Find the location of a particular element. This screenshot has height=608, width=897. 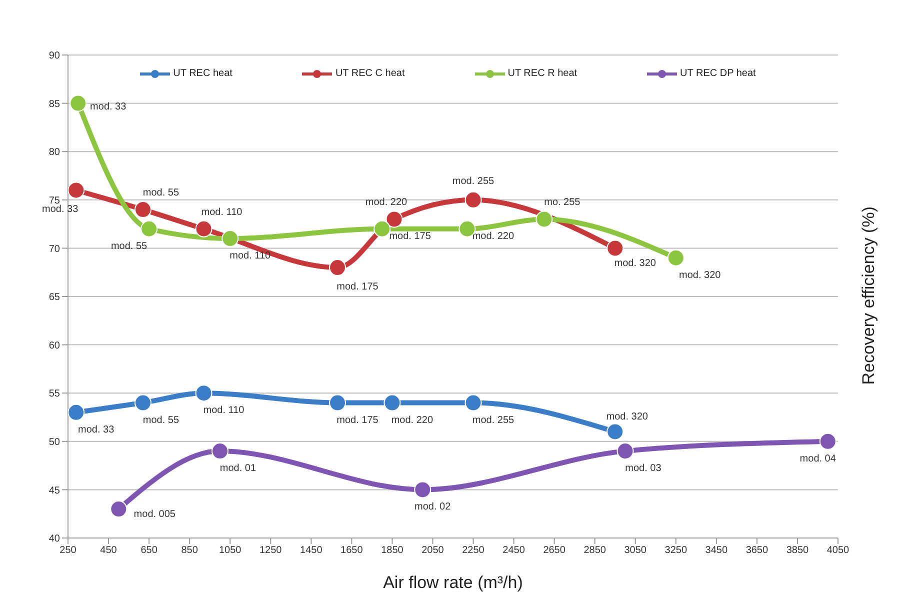

legend-label: UT REC DP heat is located at coordinates (717, 73).